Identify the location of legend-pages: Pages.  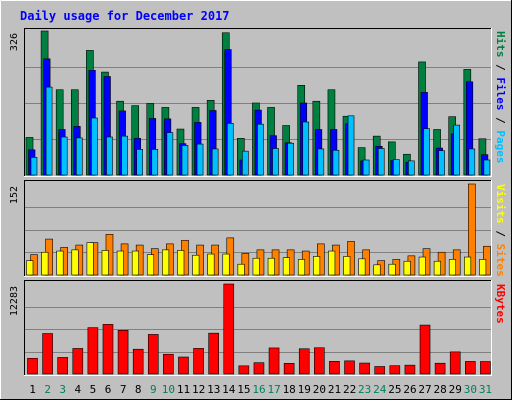
(500, 146).